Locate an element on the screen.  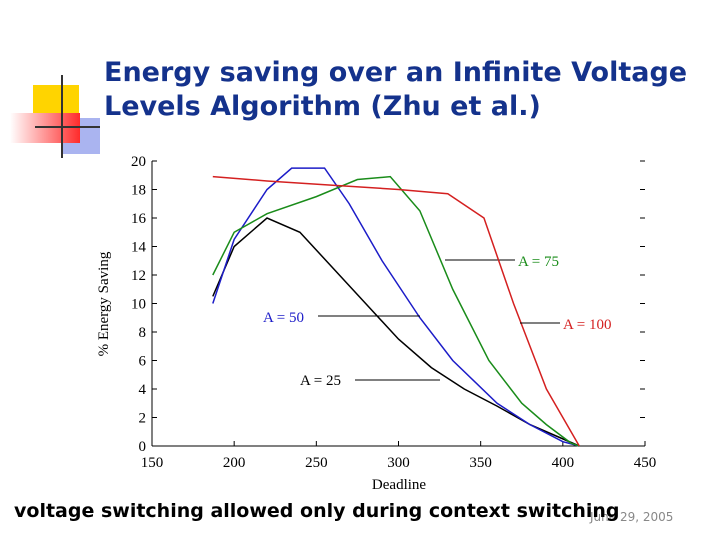
y-tick-label: 6 is located at coordinates (143, 362).